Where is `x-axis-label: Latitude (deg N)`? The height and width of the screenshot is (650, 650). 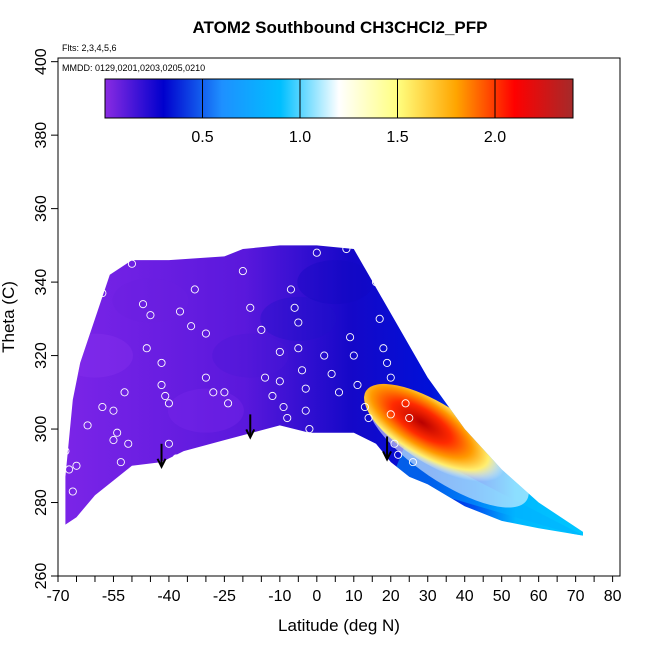 x-axis-label: Latitude (deg N) is located at coordinates (339, 625).